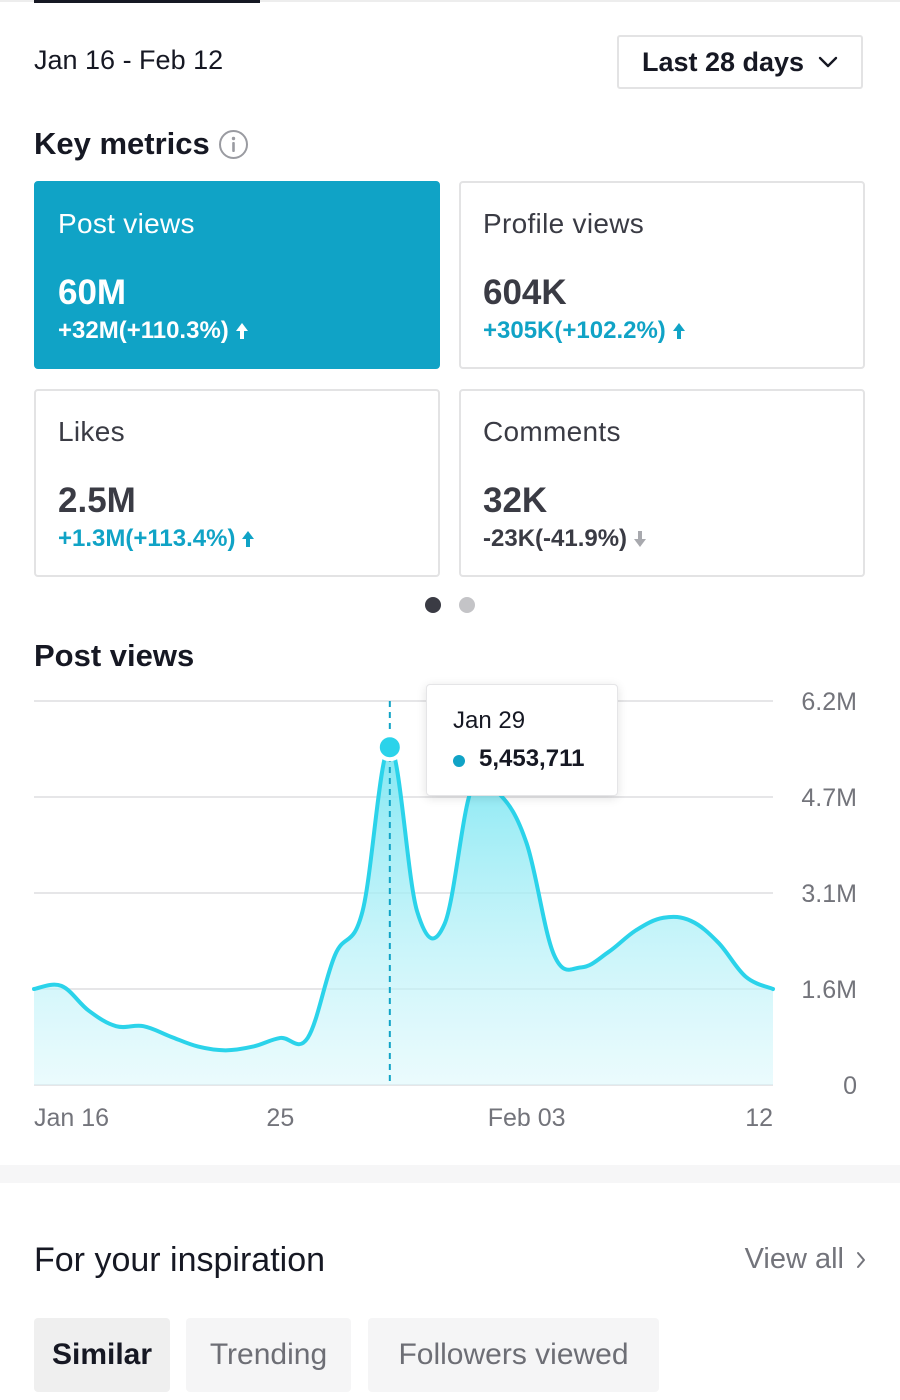 The width and height of the screenshot is (900, 1400). What do you see at coordinates (459, 761) in the screenshot?
I see `tooltip-series-dot` at bounding box center [459, 761].